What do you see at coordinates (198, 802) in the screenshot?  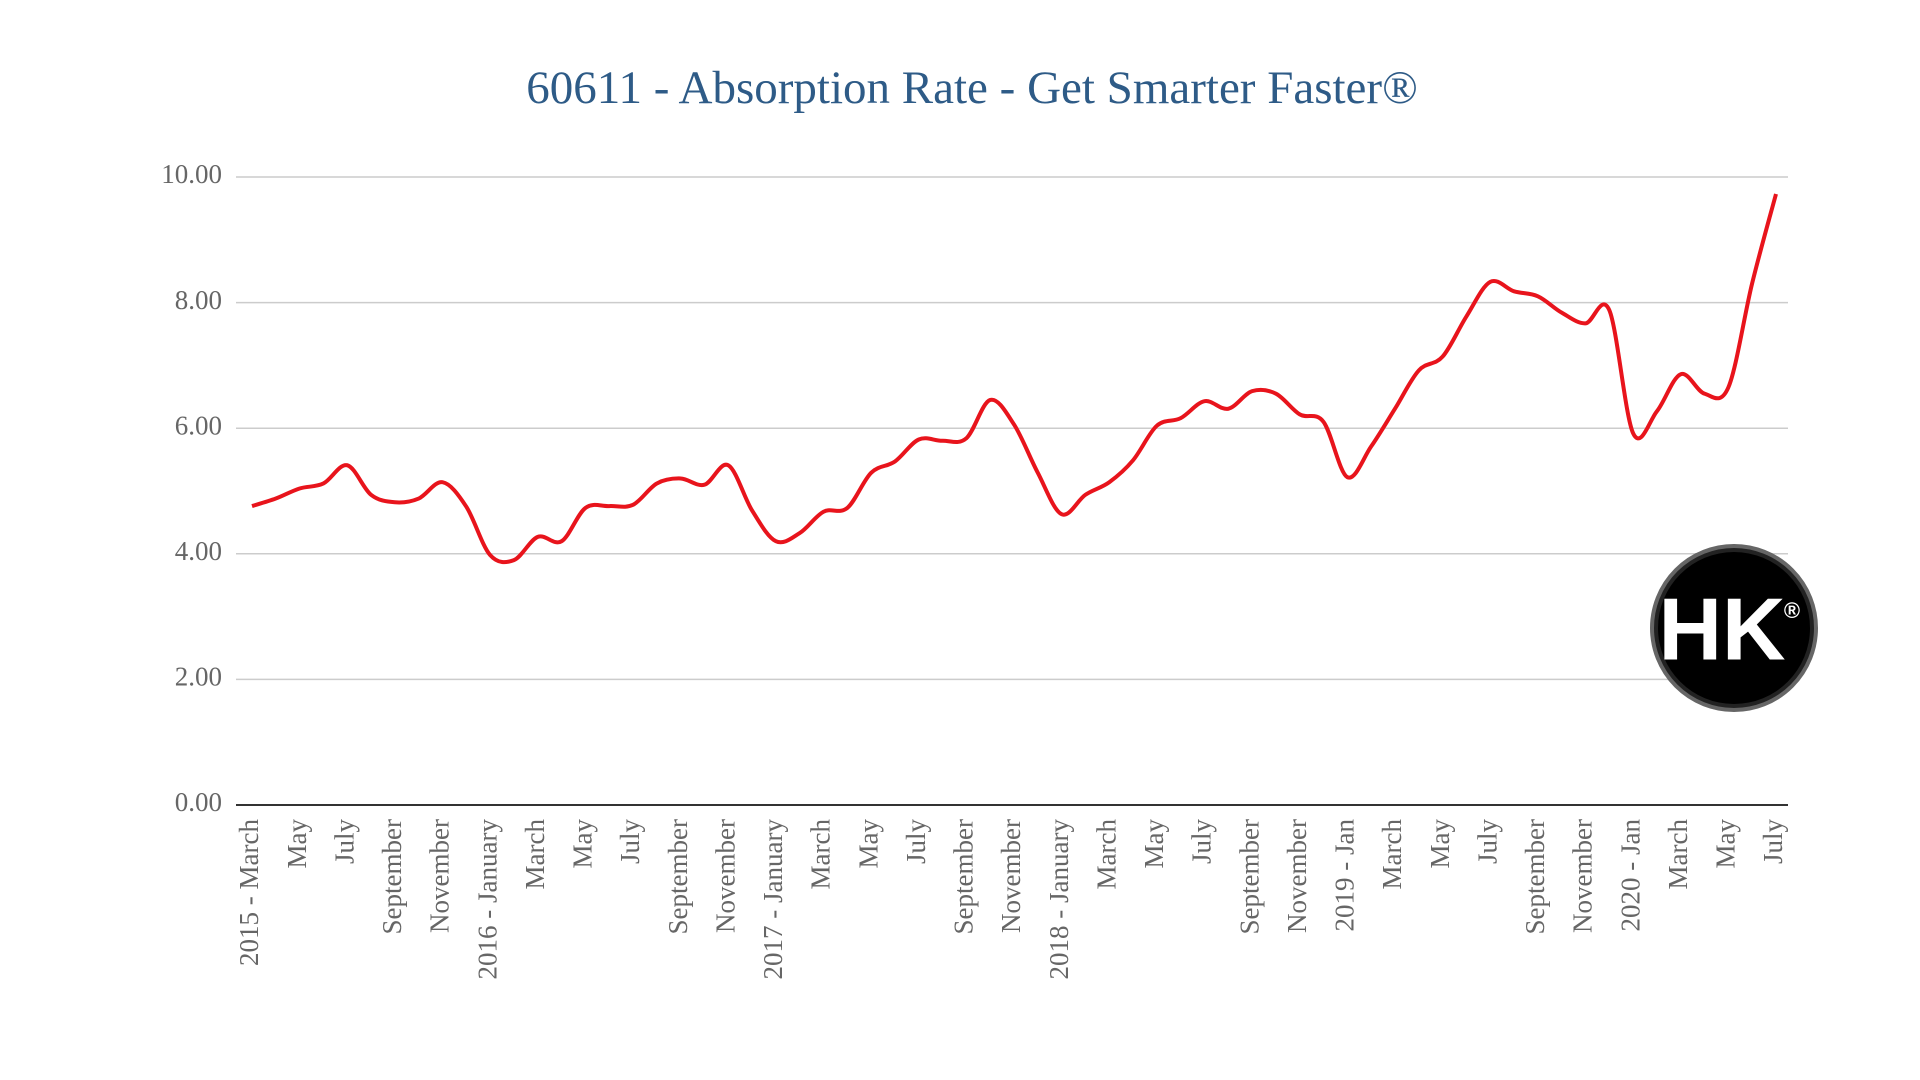 I see `y-tick-label: 0.00` at bounding box center [198, 802].